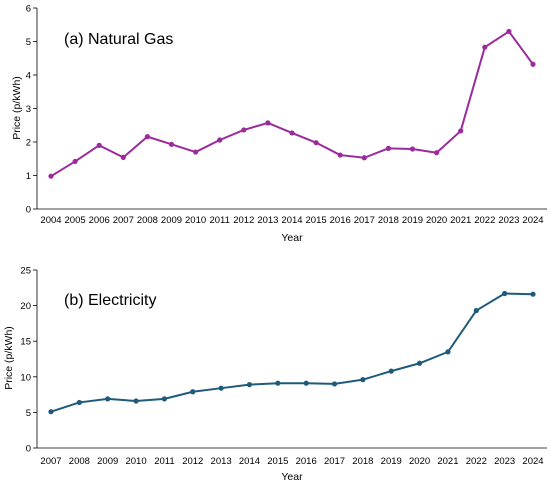  Describe the element at coordinates (50, 220) in the screenshot. I see `gas-x-tick-label: 2004` at that location.